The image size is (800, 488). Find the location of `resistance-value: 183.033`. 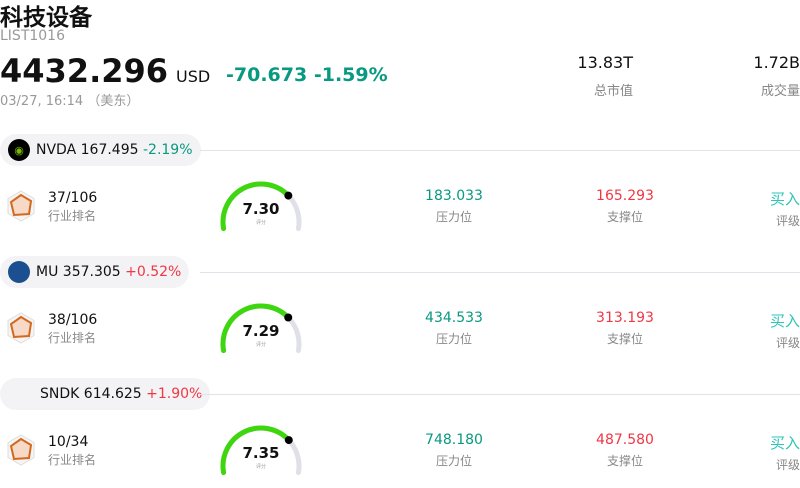

resistance-value: 183.033 is located at coordinates (454, 196).